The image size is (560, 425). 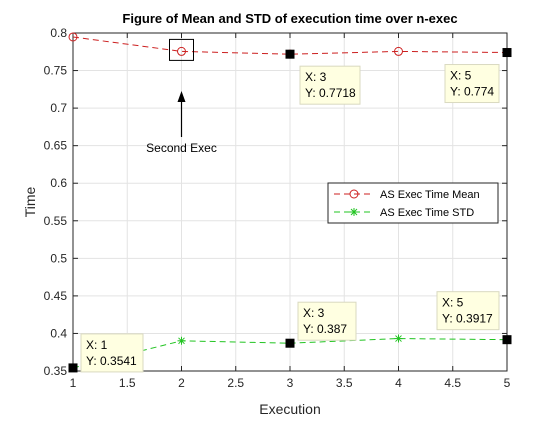 What do you see at coordinates (289, 409) in the screenshot?
I see `x-axis-label: Execution` at bounding box center [289, 409].